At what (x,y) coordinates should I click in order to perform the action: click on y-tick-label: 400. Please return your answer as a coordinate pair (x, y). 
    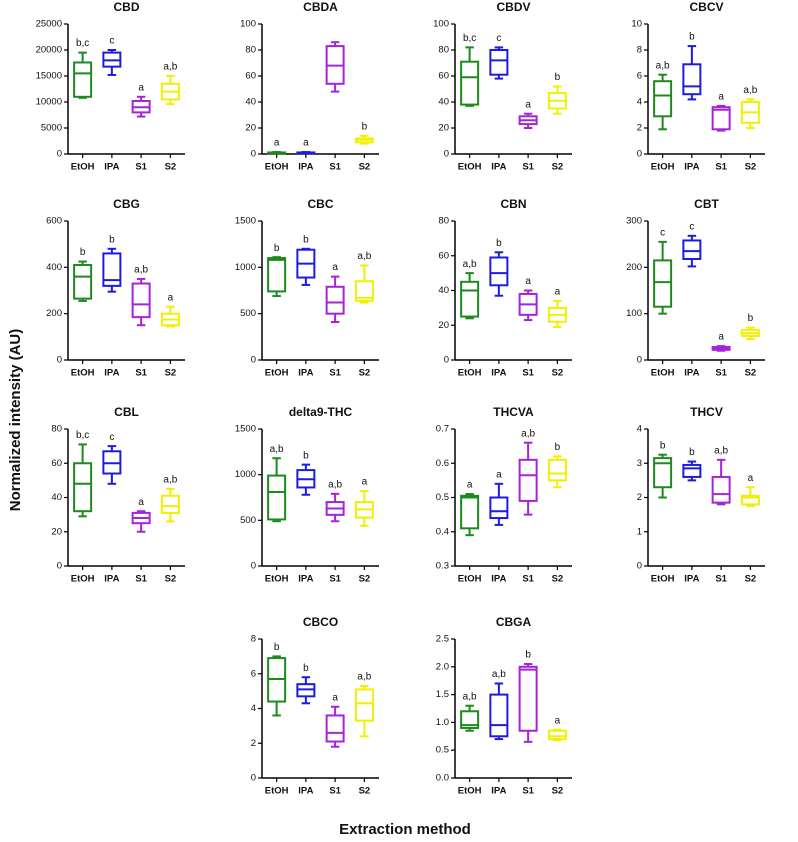
    Looking at the image, I should click on (54, 267).